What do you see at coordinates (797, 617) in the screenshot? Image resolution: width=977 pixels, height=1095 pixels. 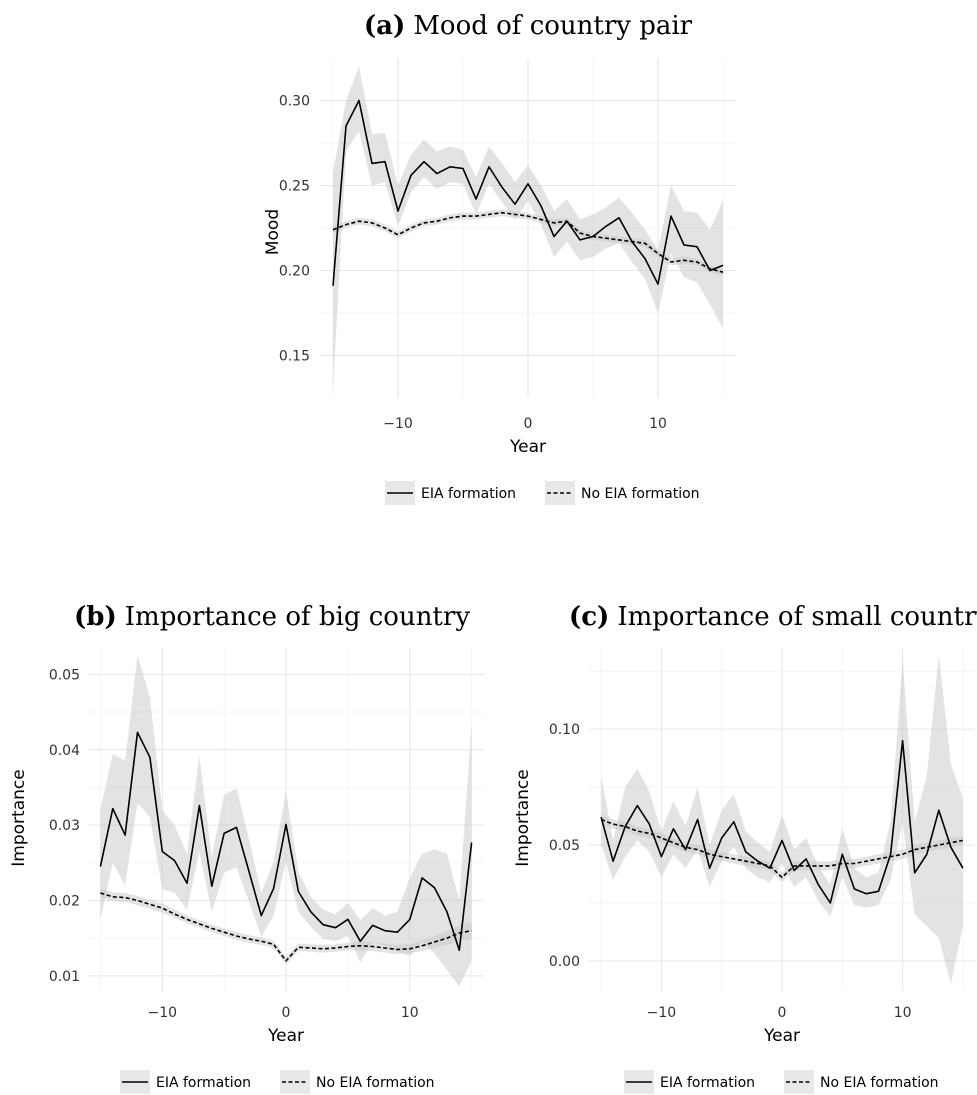 I see `chart-title-text: Importance of small country` at bounding box center [797, 617].